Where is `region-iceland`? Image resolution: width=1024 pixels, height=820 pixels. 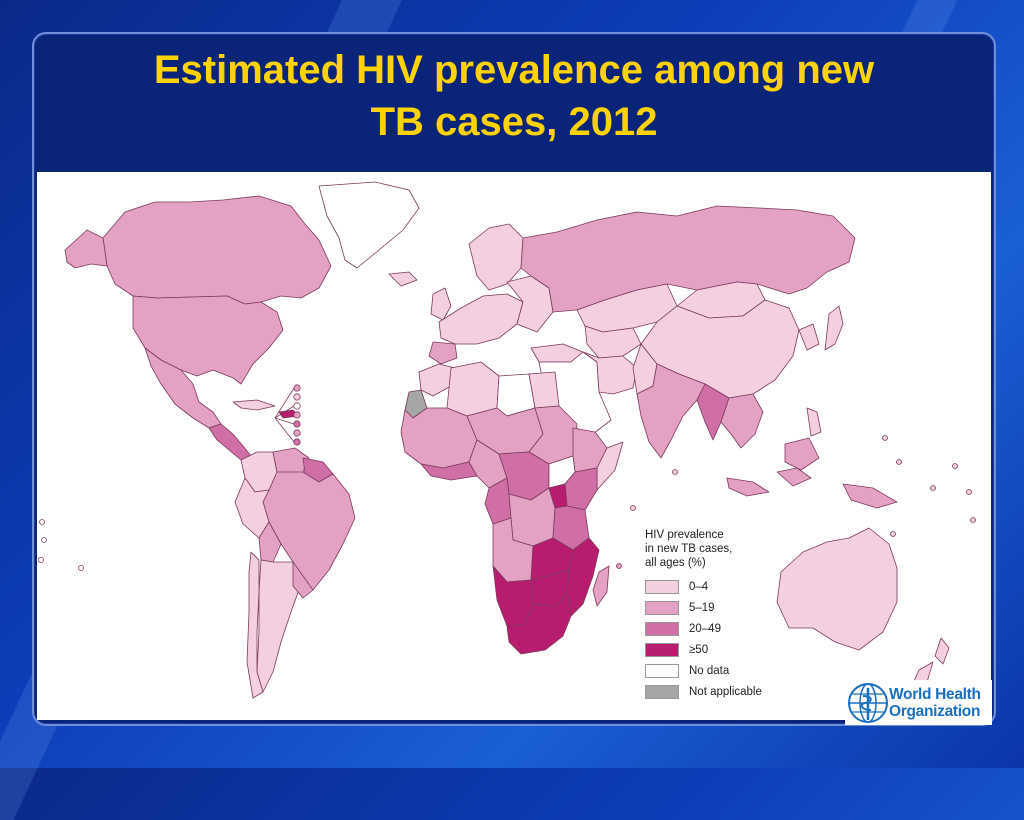 region-iceland is located at coordinates (403, 279).